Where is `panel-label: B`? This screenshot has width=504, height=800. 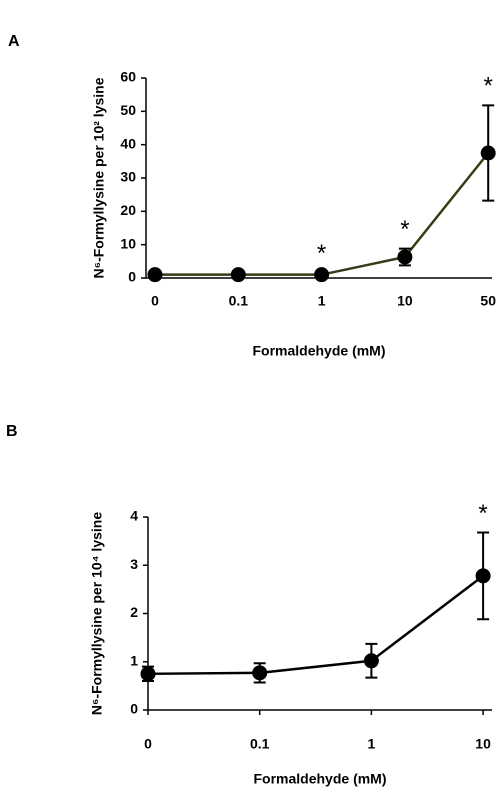 panel-label: B is located at coordinates (12, 431).